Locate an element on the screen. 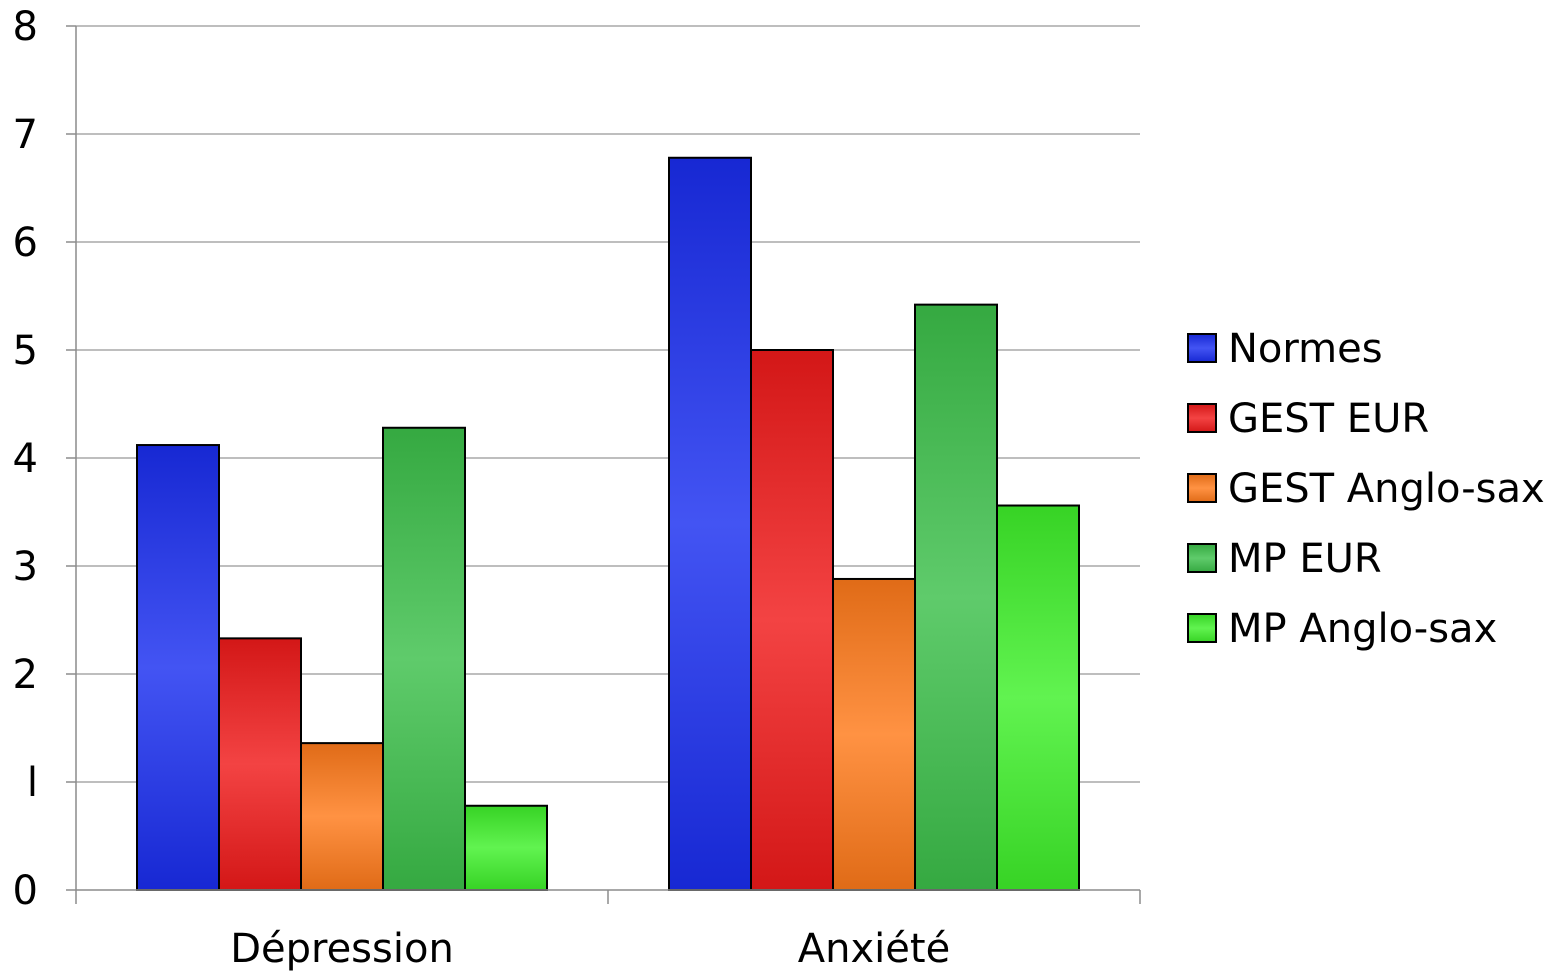  y-tick-label: 7 is located at coordinates (25, 135).